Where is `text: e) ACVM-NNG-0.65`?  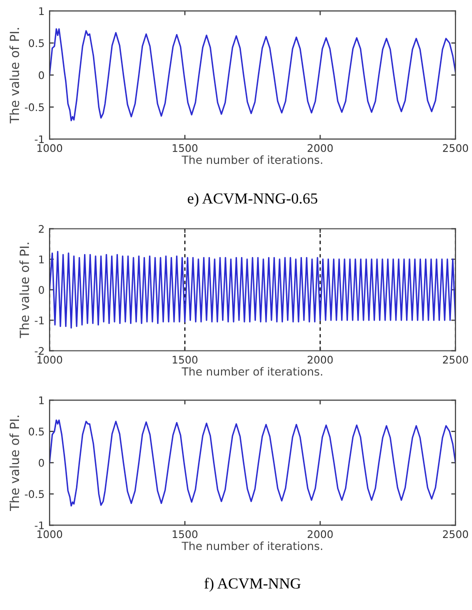 text: e) ACVM-NNG-0.65 is located at coordinates (253, 199).